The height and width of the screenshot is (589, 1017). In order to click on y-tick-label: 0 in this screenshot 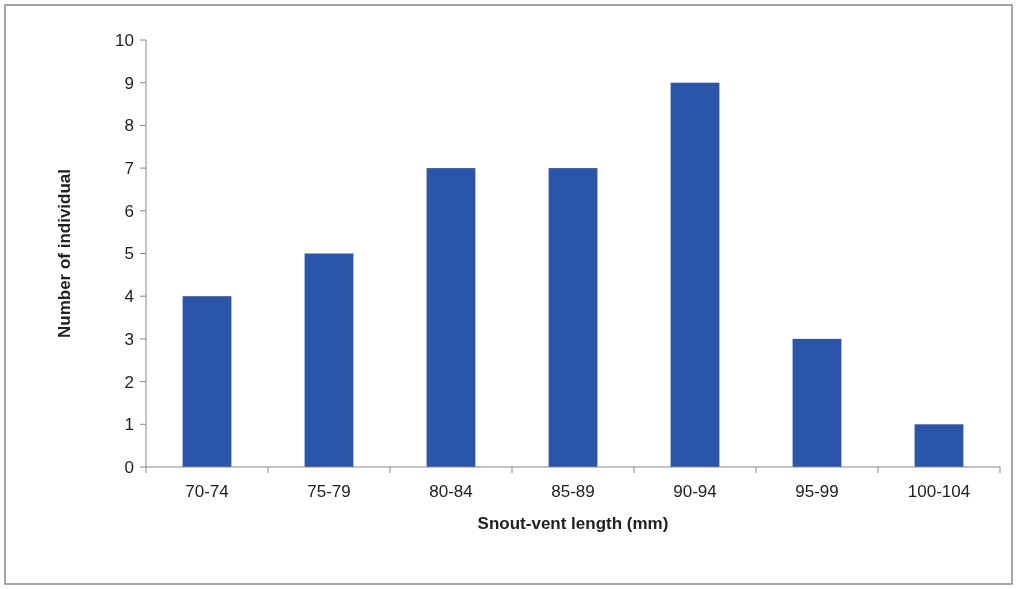, I will do `click(129, 467)`.